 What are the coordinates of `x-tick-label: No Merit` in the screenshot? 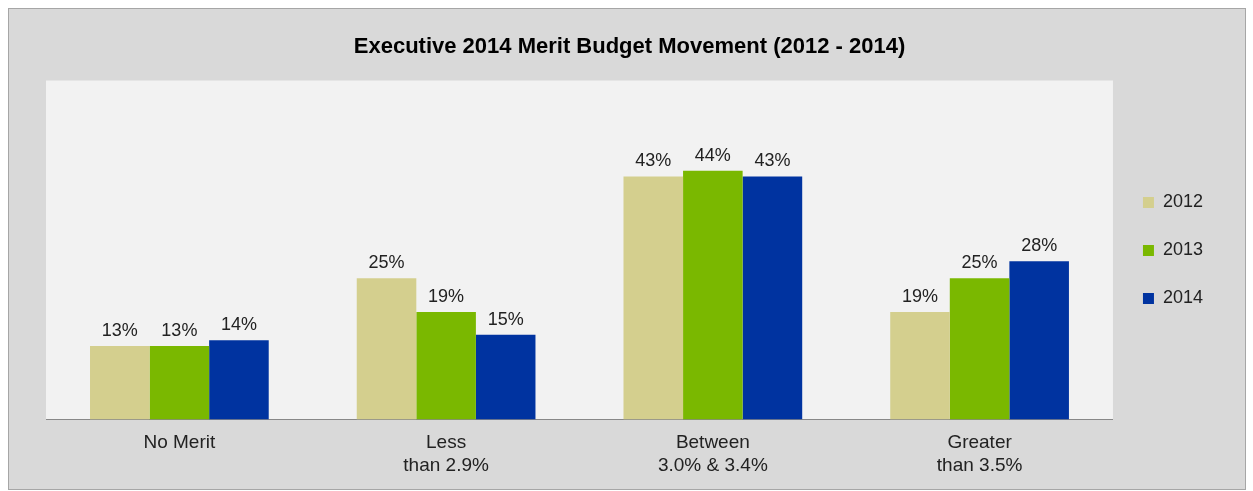 It's located at (179, 442).